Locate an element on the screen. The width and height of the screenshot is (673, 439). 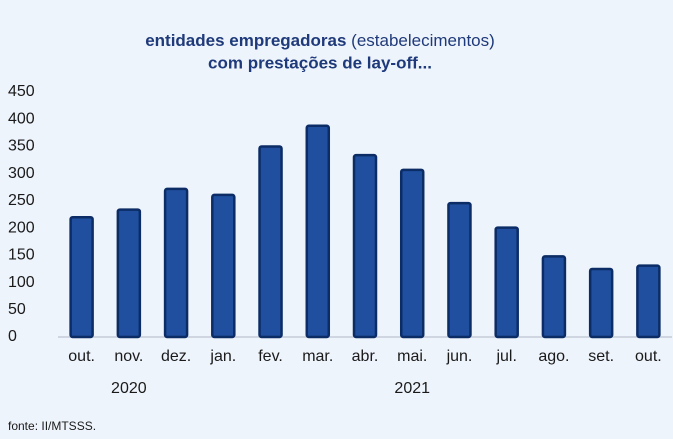
y-tick-label: 50 is located at coordinates (17, 309).